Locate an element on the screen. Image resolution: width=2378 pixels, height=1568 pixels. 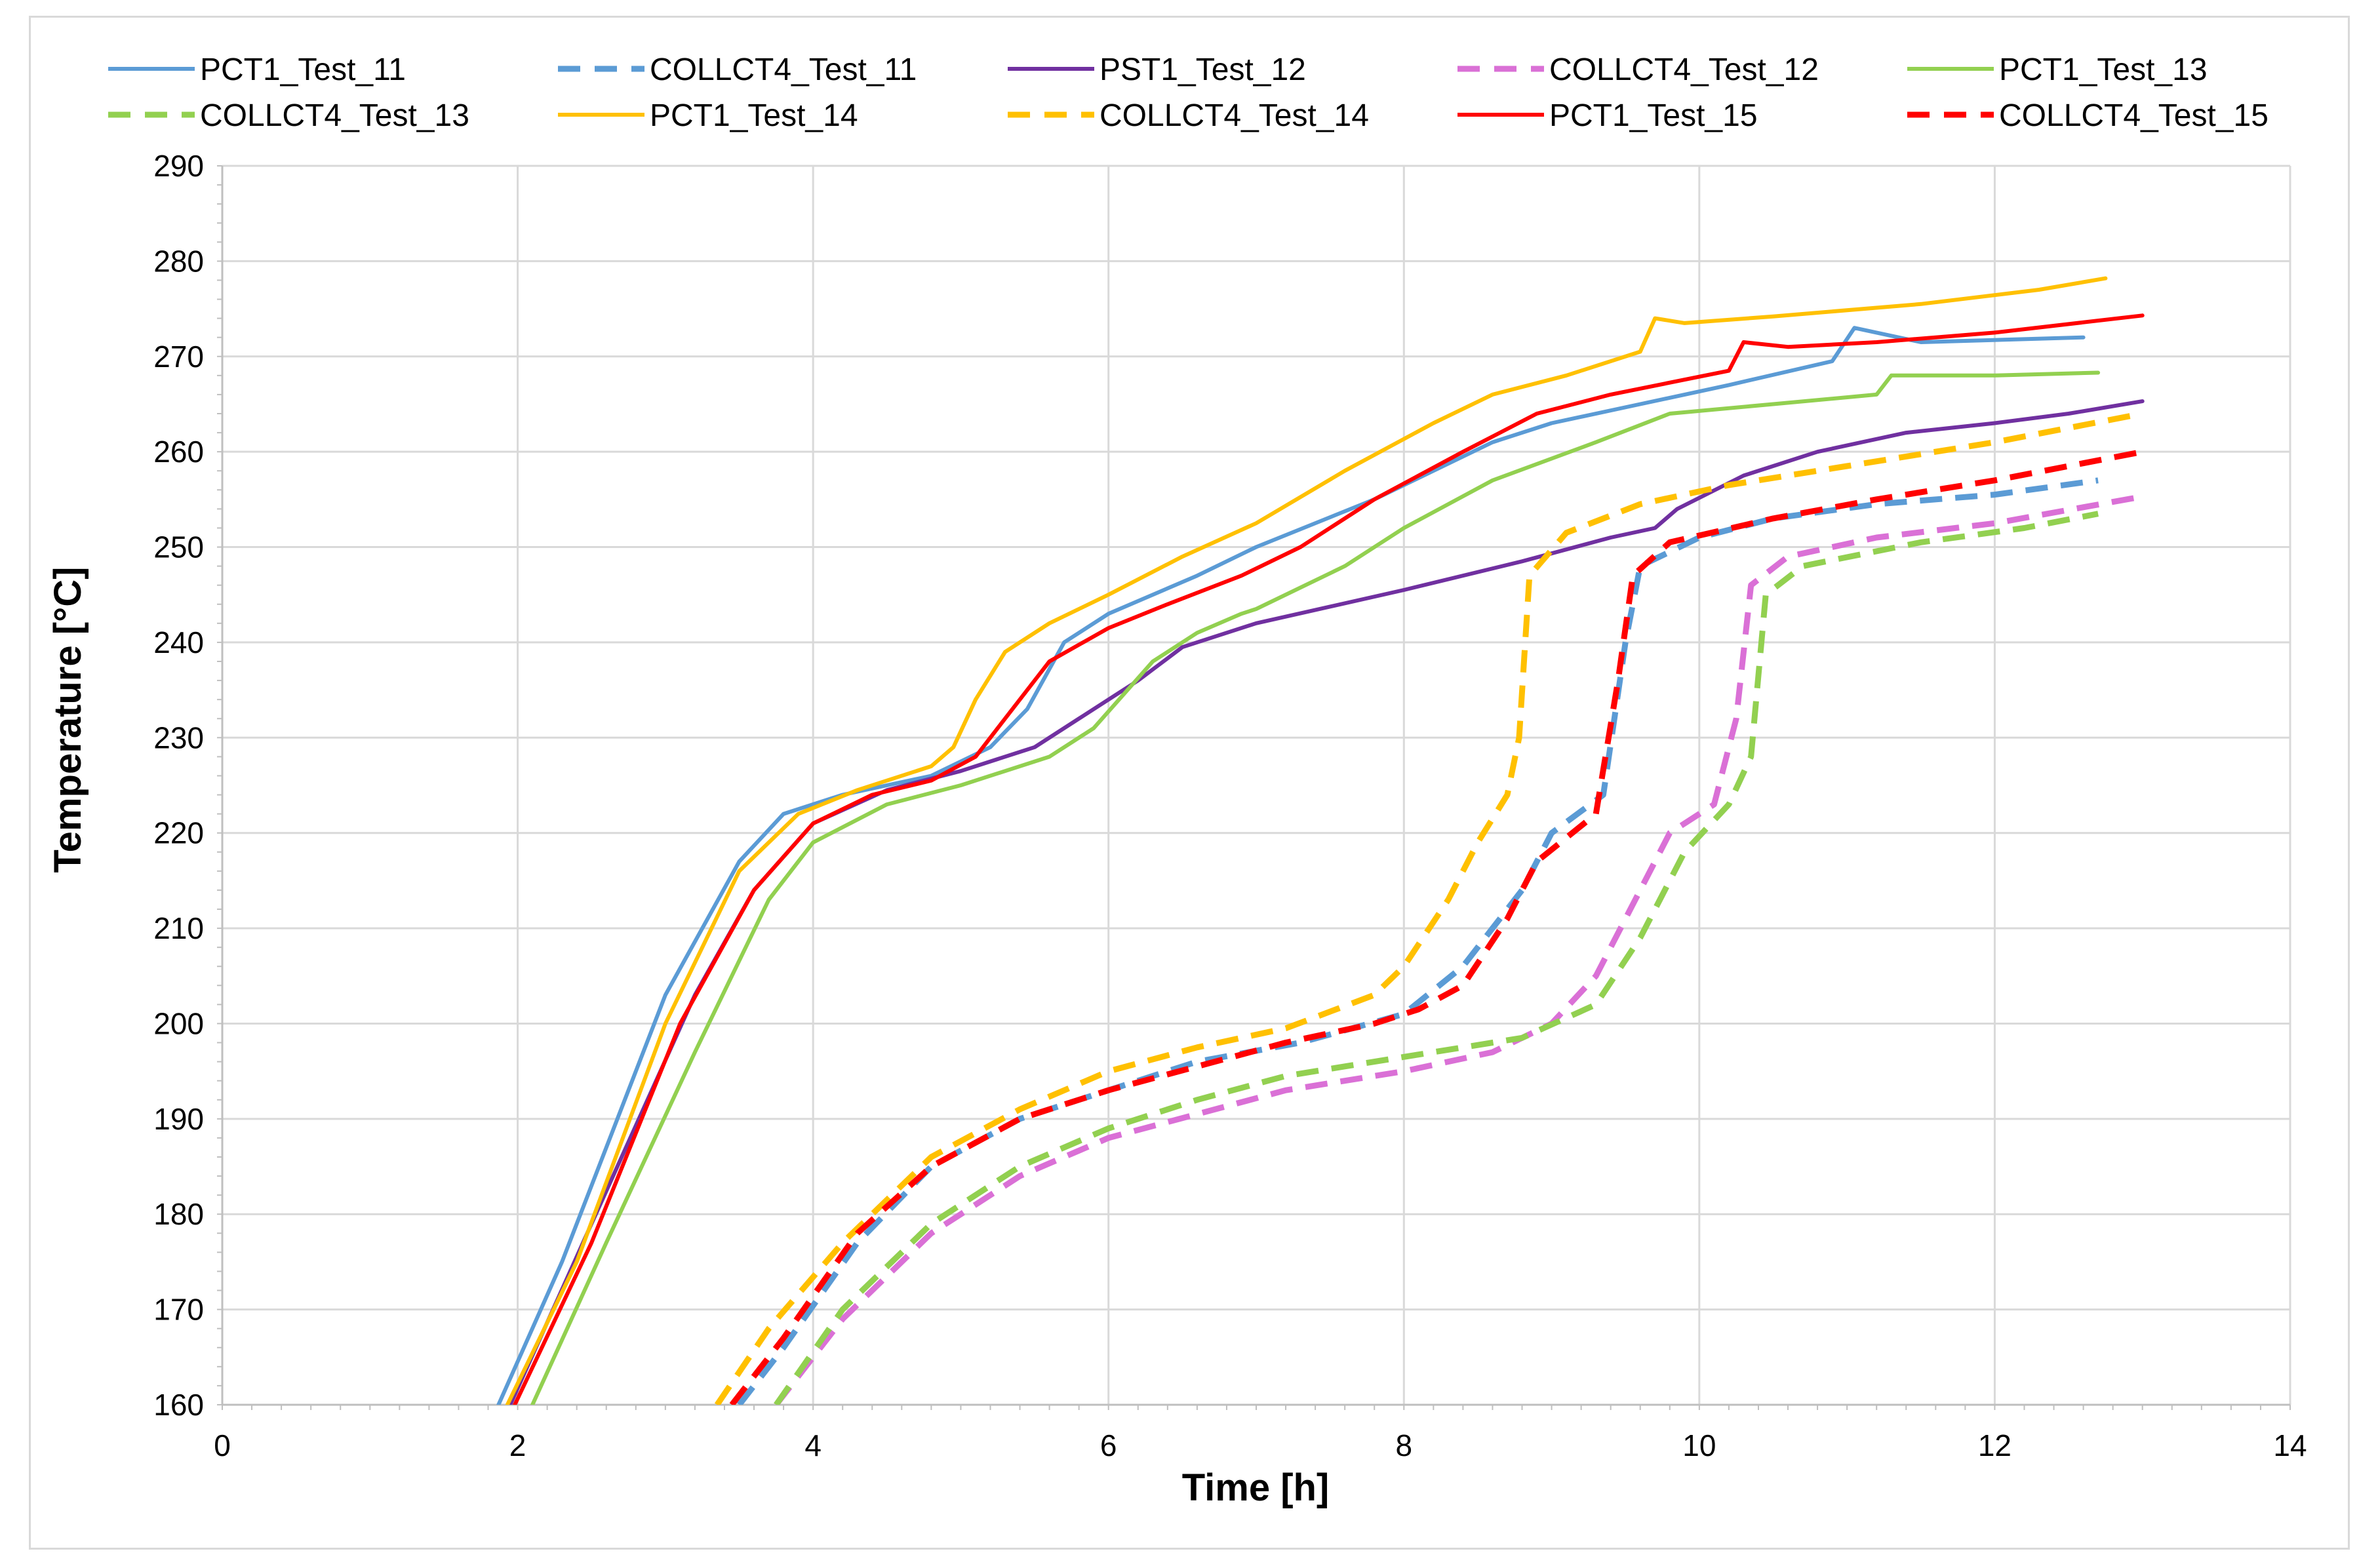
legend-label: COLLCT4_Test_15 is located at coordinates (2134, 115).